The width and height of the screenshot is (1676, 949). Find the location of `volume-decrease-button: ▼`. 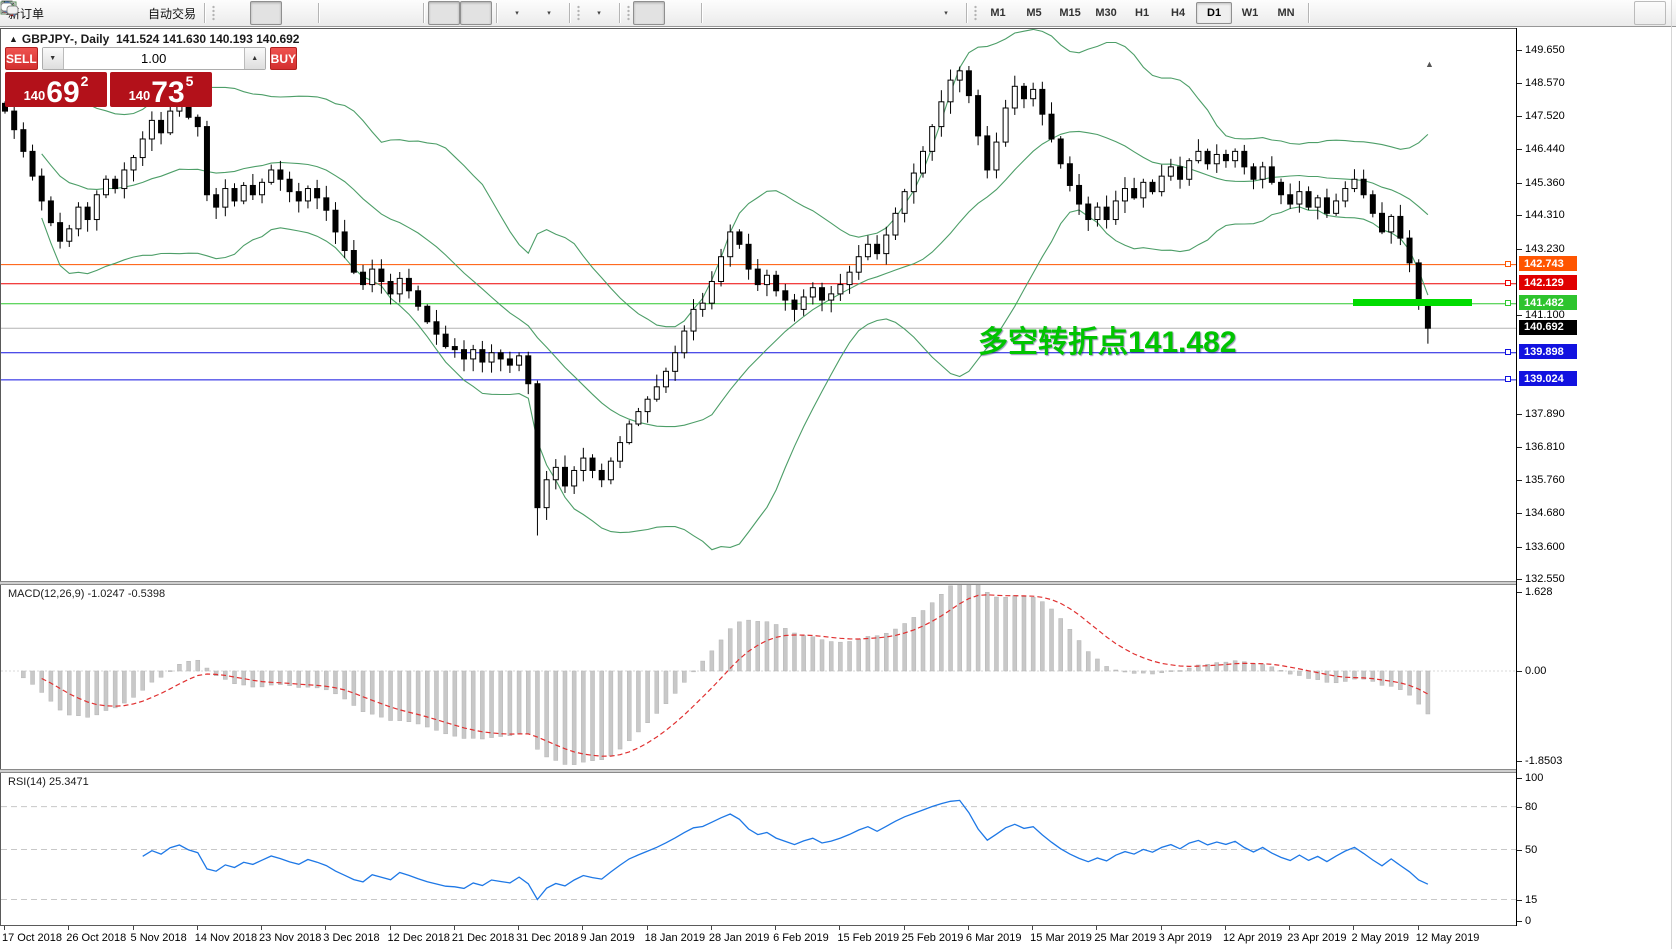

volume-decrease-button: ▼ is located at coordinates (52, 58).